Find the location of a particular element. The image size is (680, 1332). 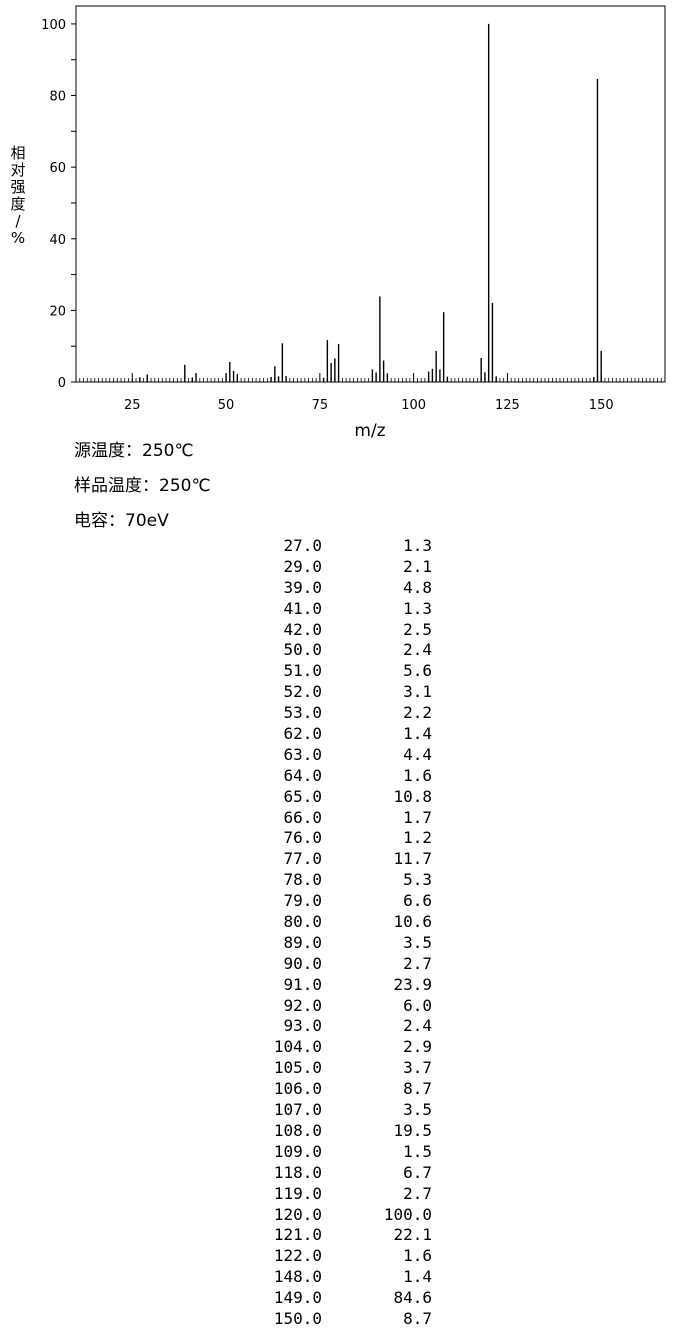

table-row: 149.0 84.6 is located at coordinates (340, 1298).